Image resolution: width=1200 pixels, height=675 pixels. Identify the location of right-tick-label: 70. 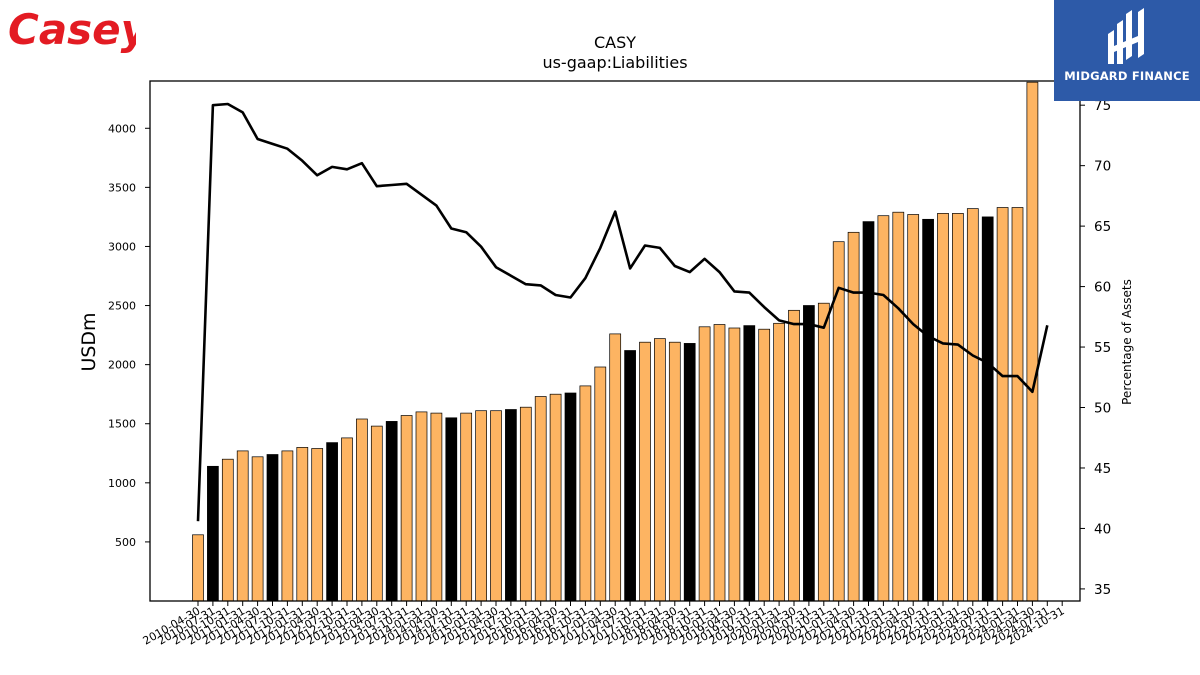
(1102, 167).